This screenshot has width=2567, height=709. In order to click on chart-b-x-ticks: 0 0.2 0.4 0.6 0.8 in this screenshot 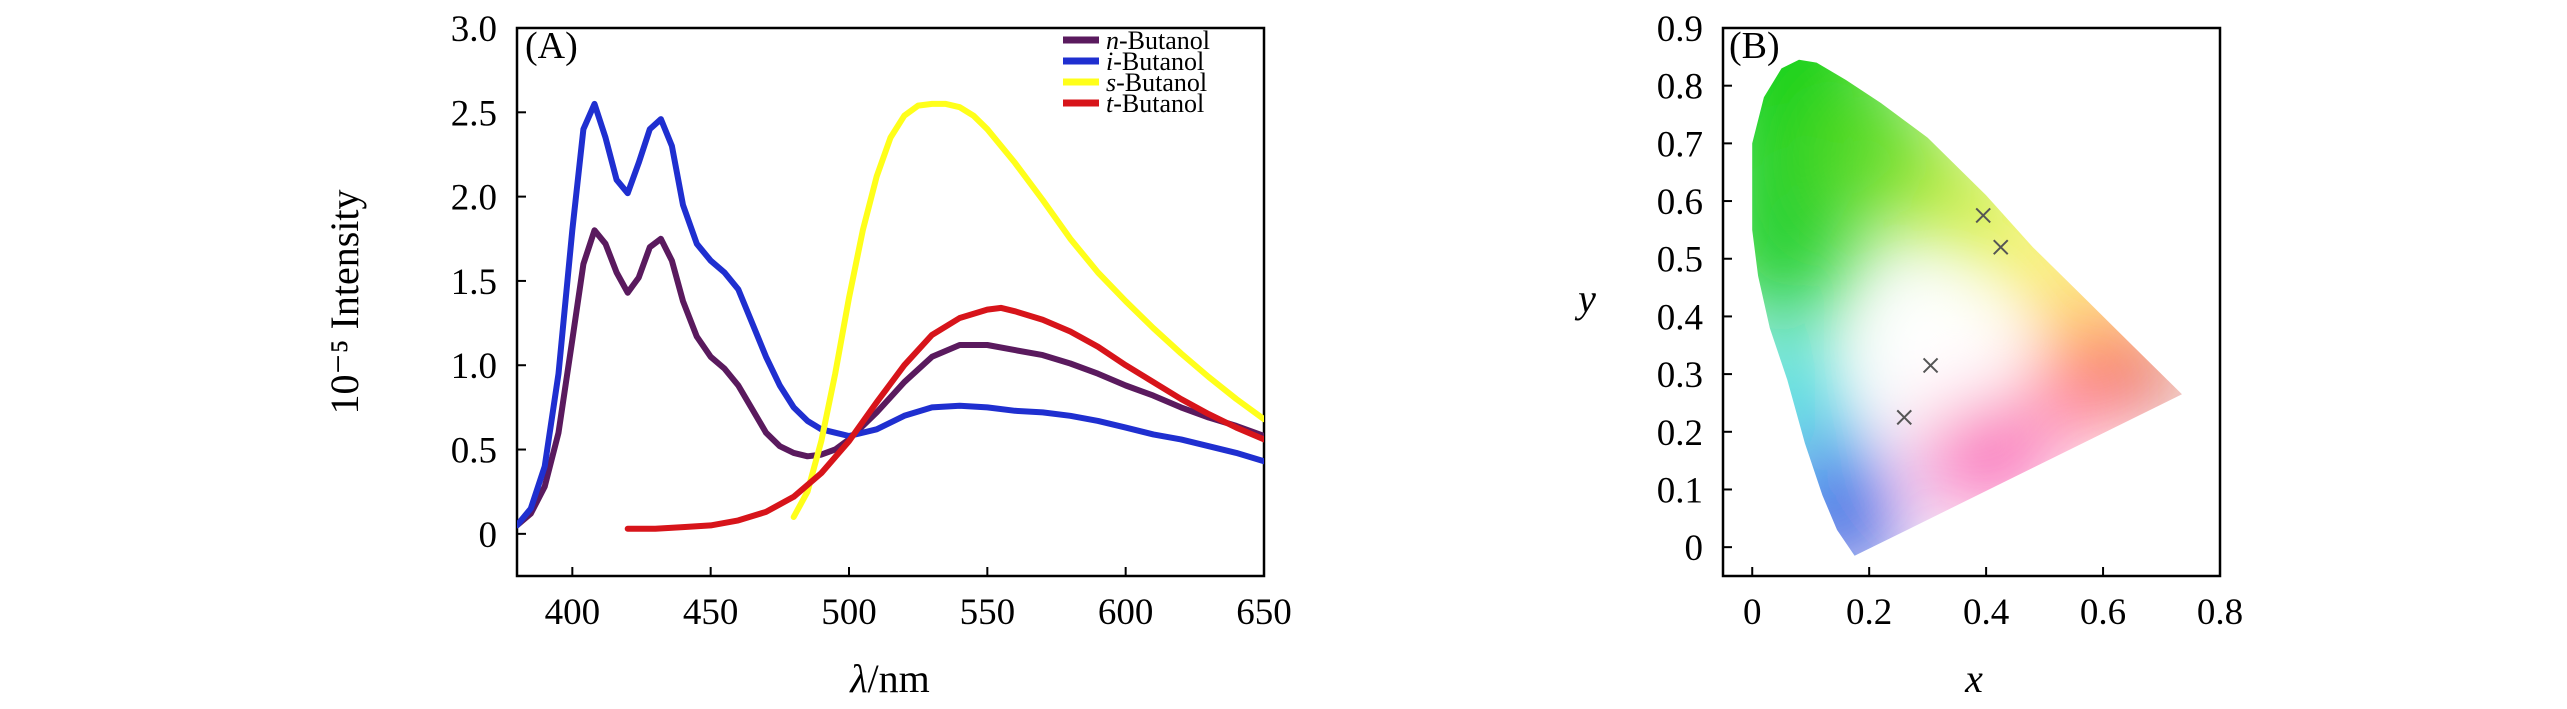, I will do `click(1993, 600)`.